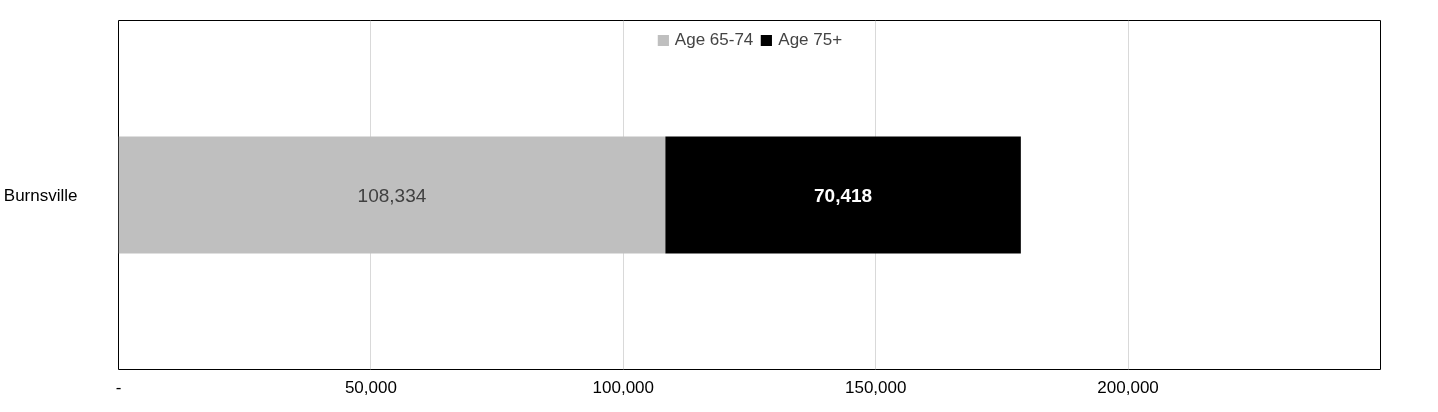  What do you see at coordinates (1128, 387) in the screenshot?
I see `x-tick-label: 200,000` at bounding box center [1128, 387].